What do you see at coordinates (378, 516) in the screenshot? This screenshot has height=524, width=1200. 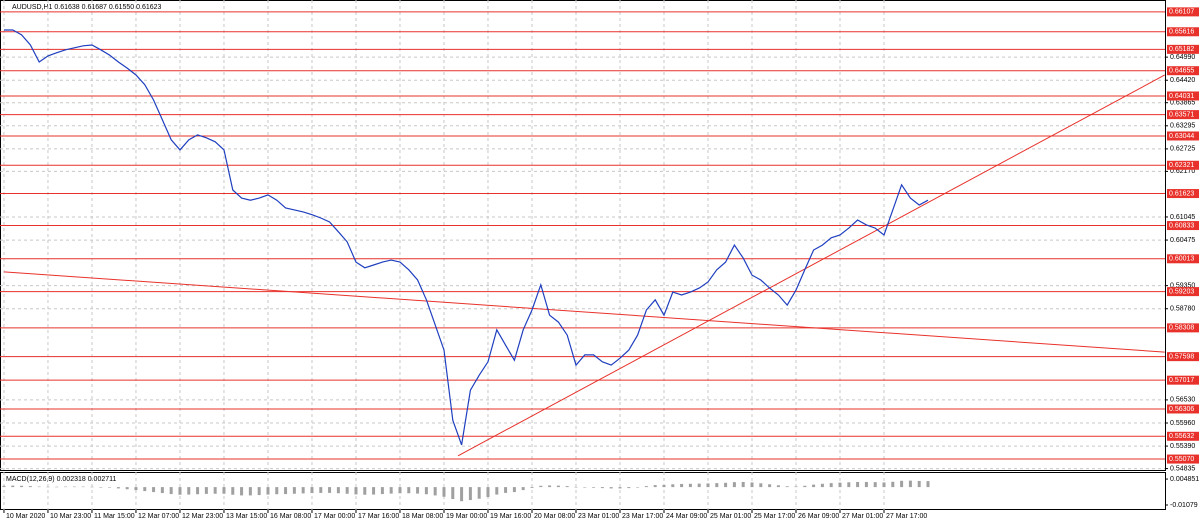 I see `x-tick-label: 17 Mar 16:00` at bounding box center [378, 516].